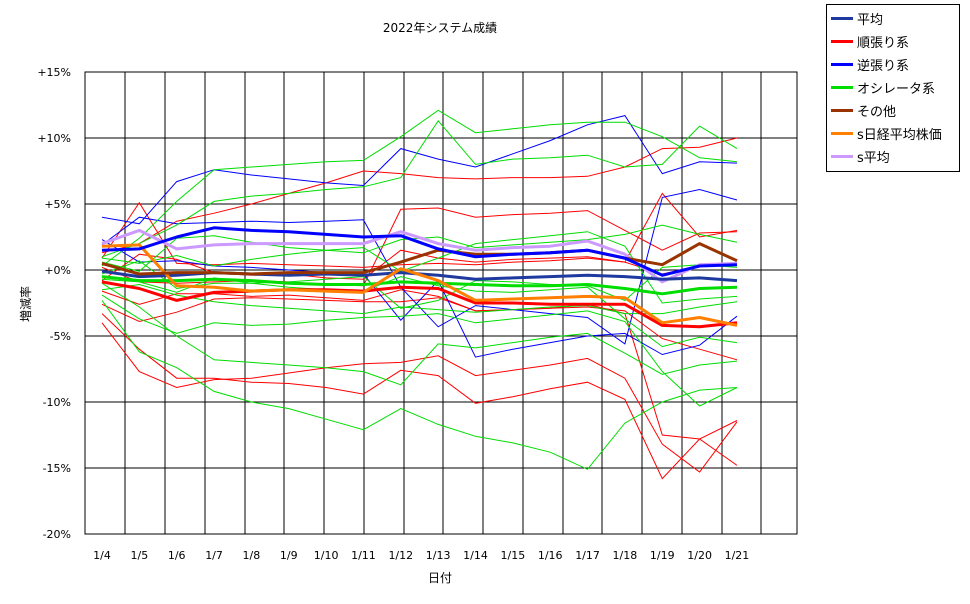 The image size is (970, 604). What do you see at coordinates (57, 270) in the screenshot?
I see `y-tick-label: +0%` at bounding box center [57, 270].